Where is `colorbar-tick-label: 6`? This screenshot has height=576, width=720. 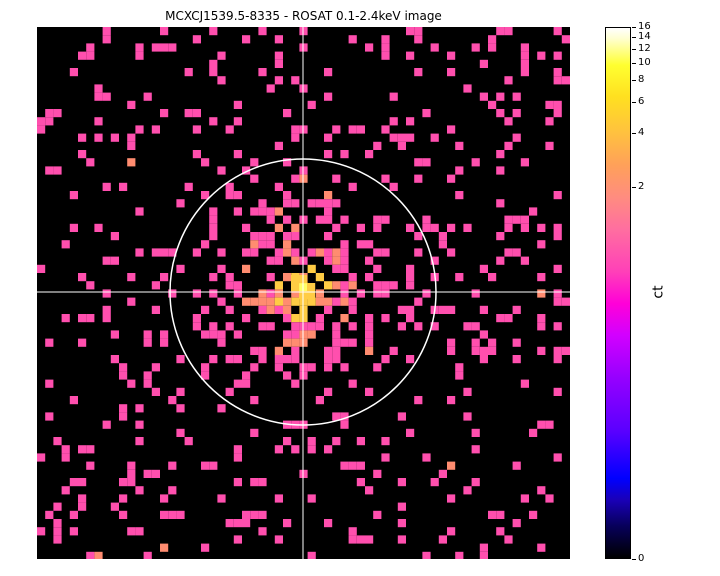
colorbar-tick-label: 6 is located at coordinates (641, 101).